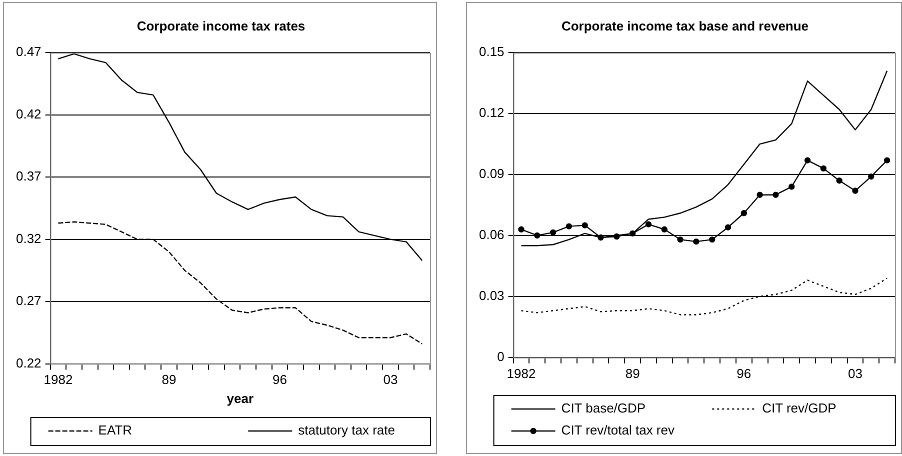 This screenshot has width=902, height=456. I want to click on y-tick-label: 0.09, so click(491, 174).